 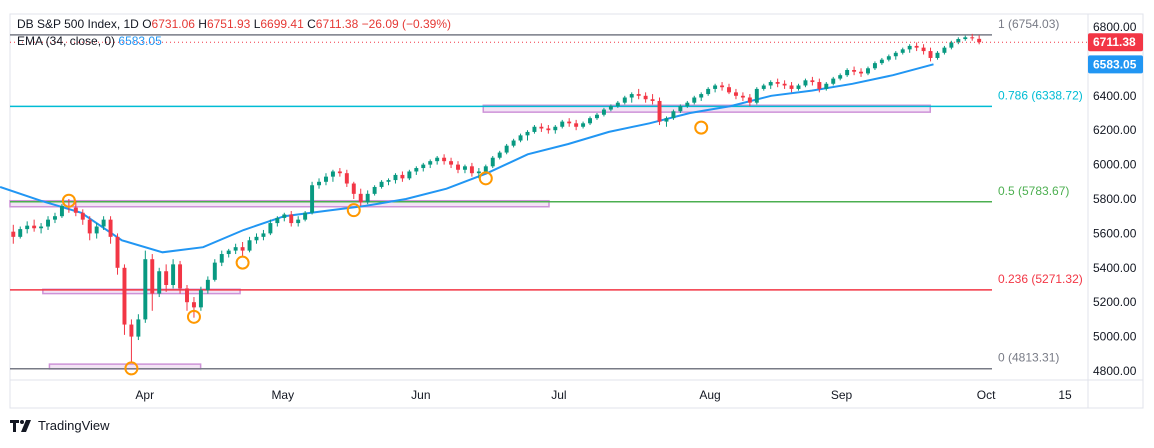 What do you see at coordinates (1115, 130) in the screenshot?
I see `y-tick-label: 6200.00` at bounding box center [1115, 130].